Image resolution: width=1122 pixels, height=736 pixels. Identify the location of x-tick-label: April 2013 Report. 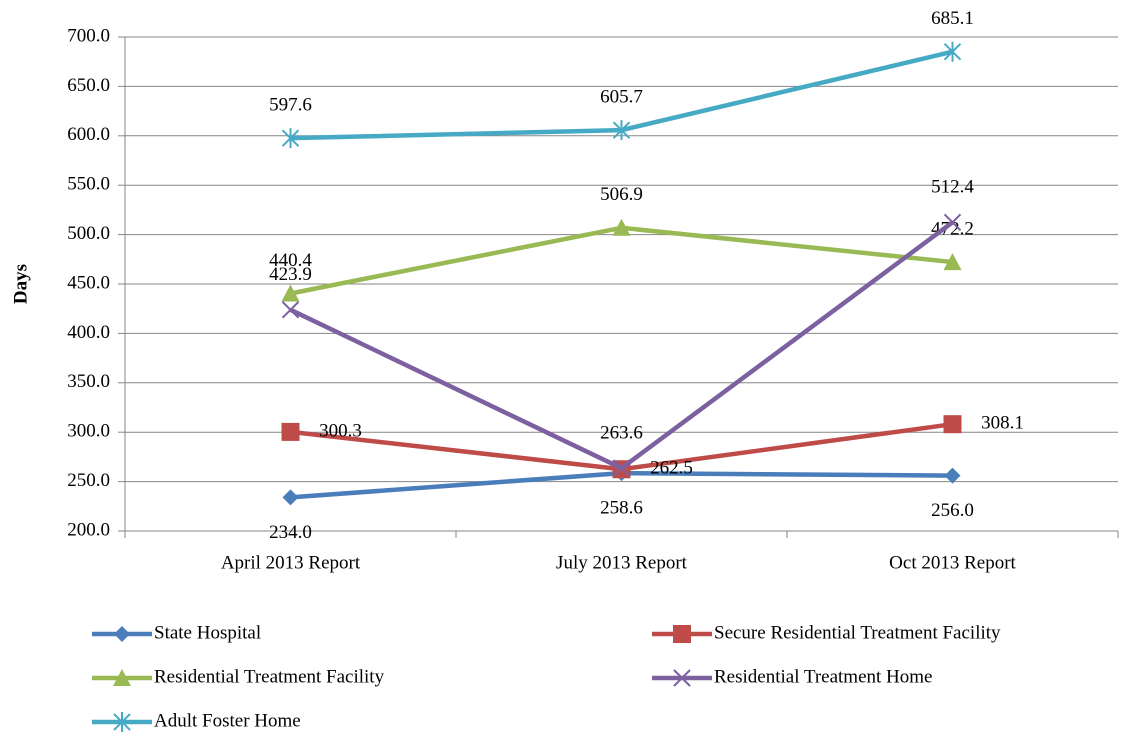
(291, 562).